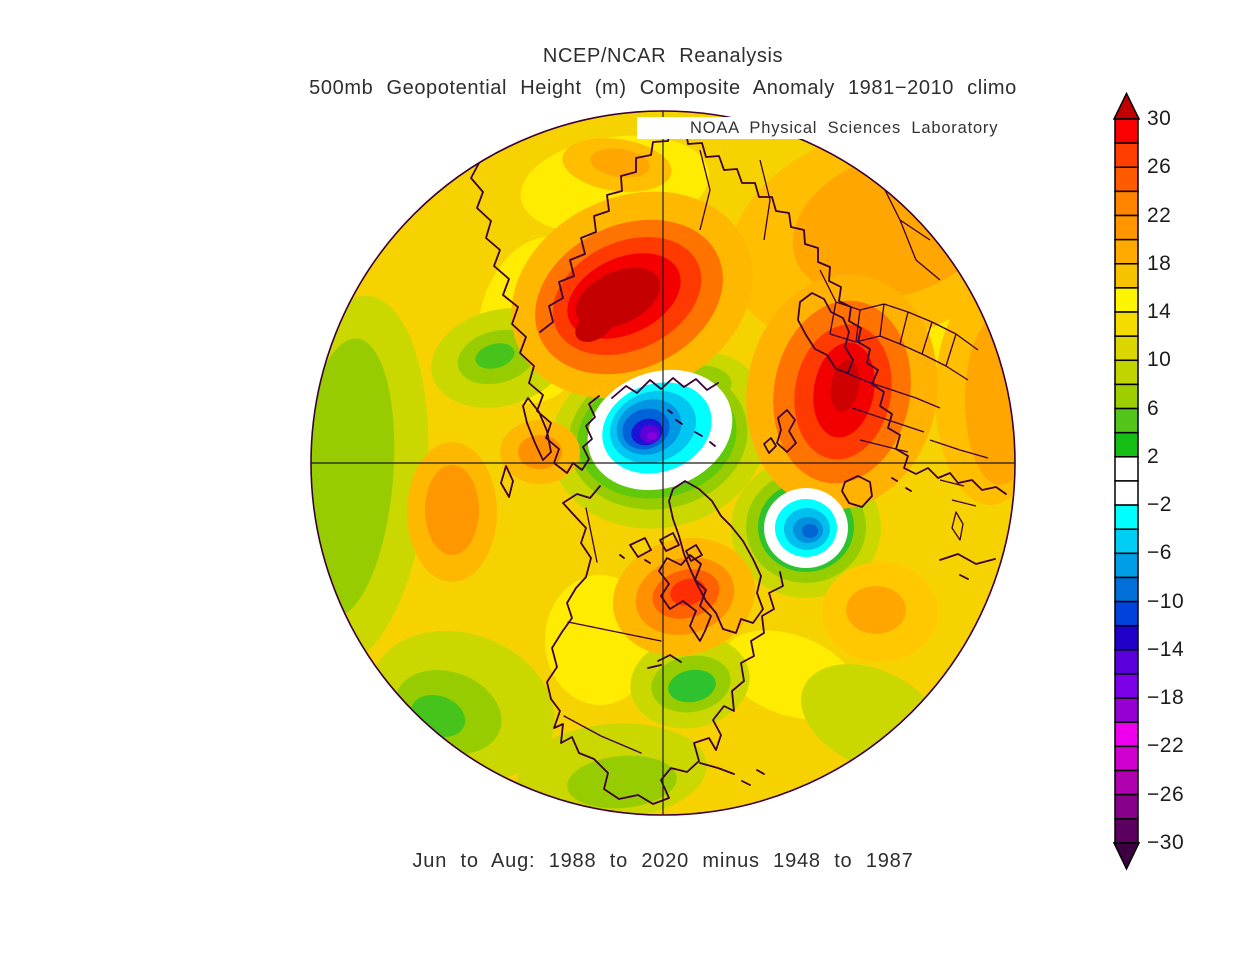  What do you see at coordinates (1159, 553) in the screenshot?
I see `colorbar-tick-label: −6` at bounding box center [1159, 553].